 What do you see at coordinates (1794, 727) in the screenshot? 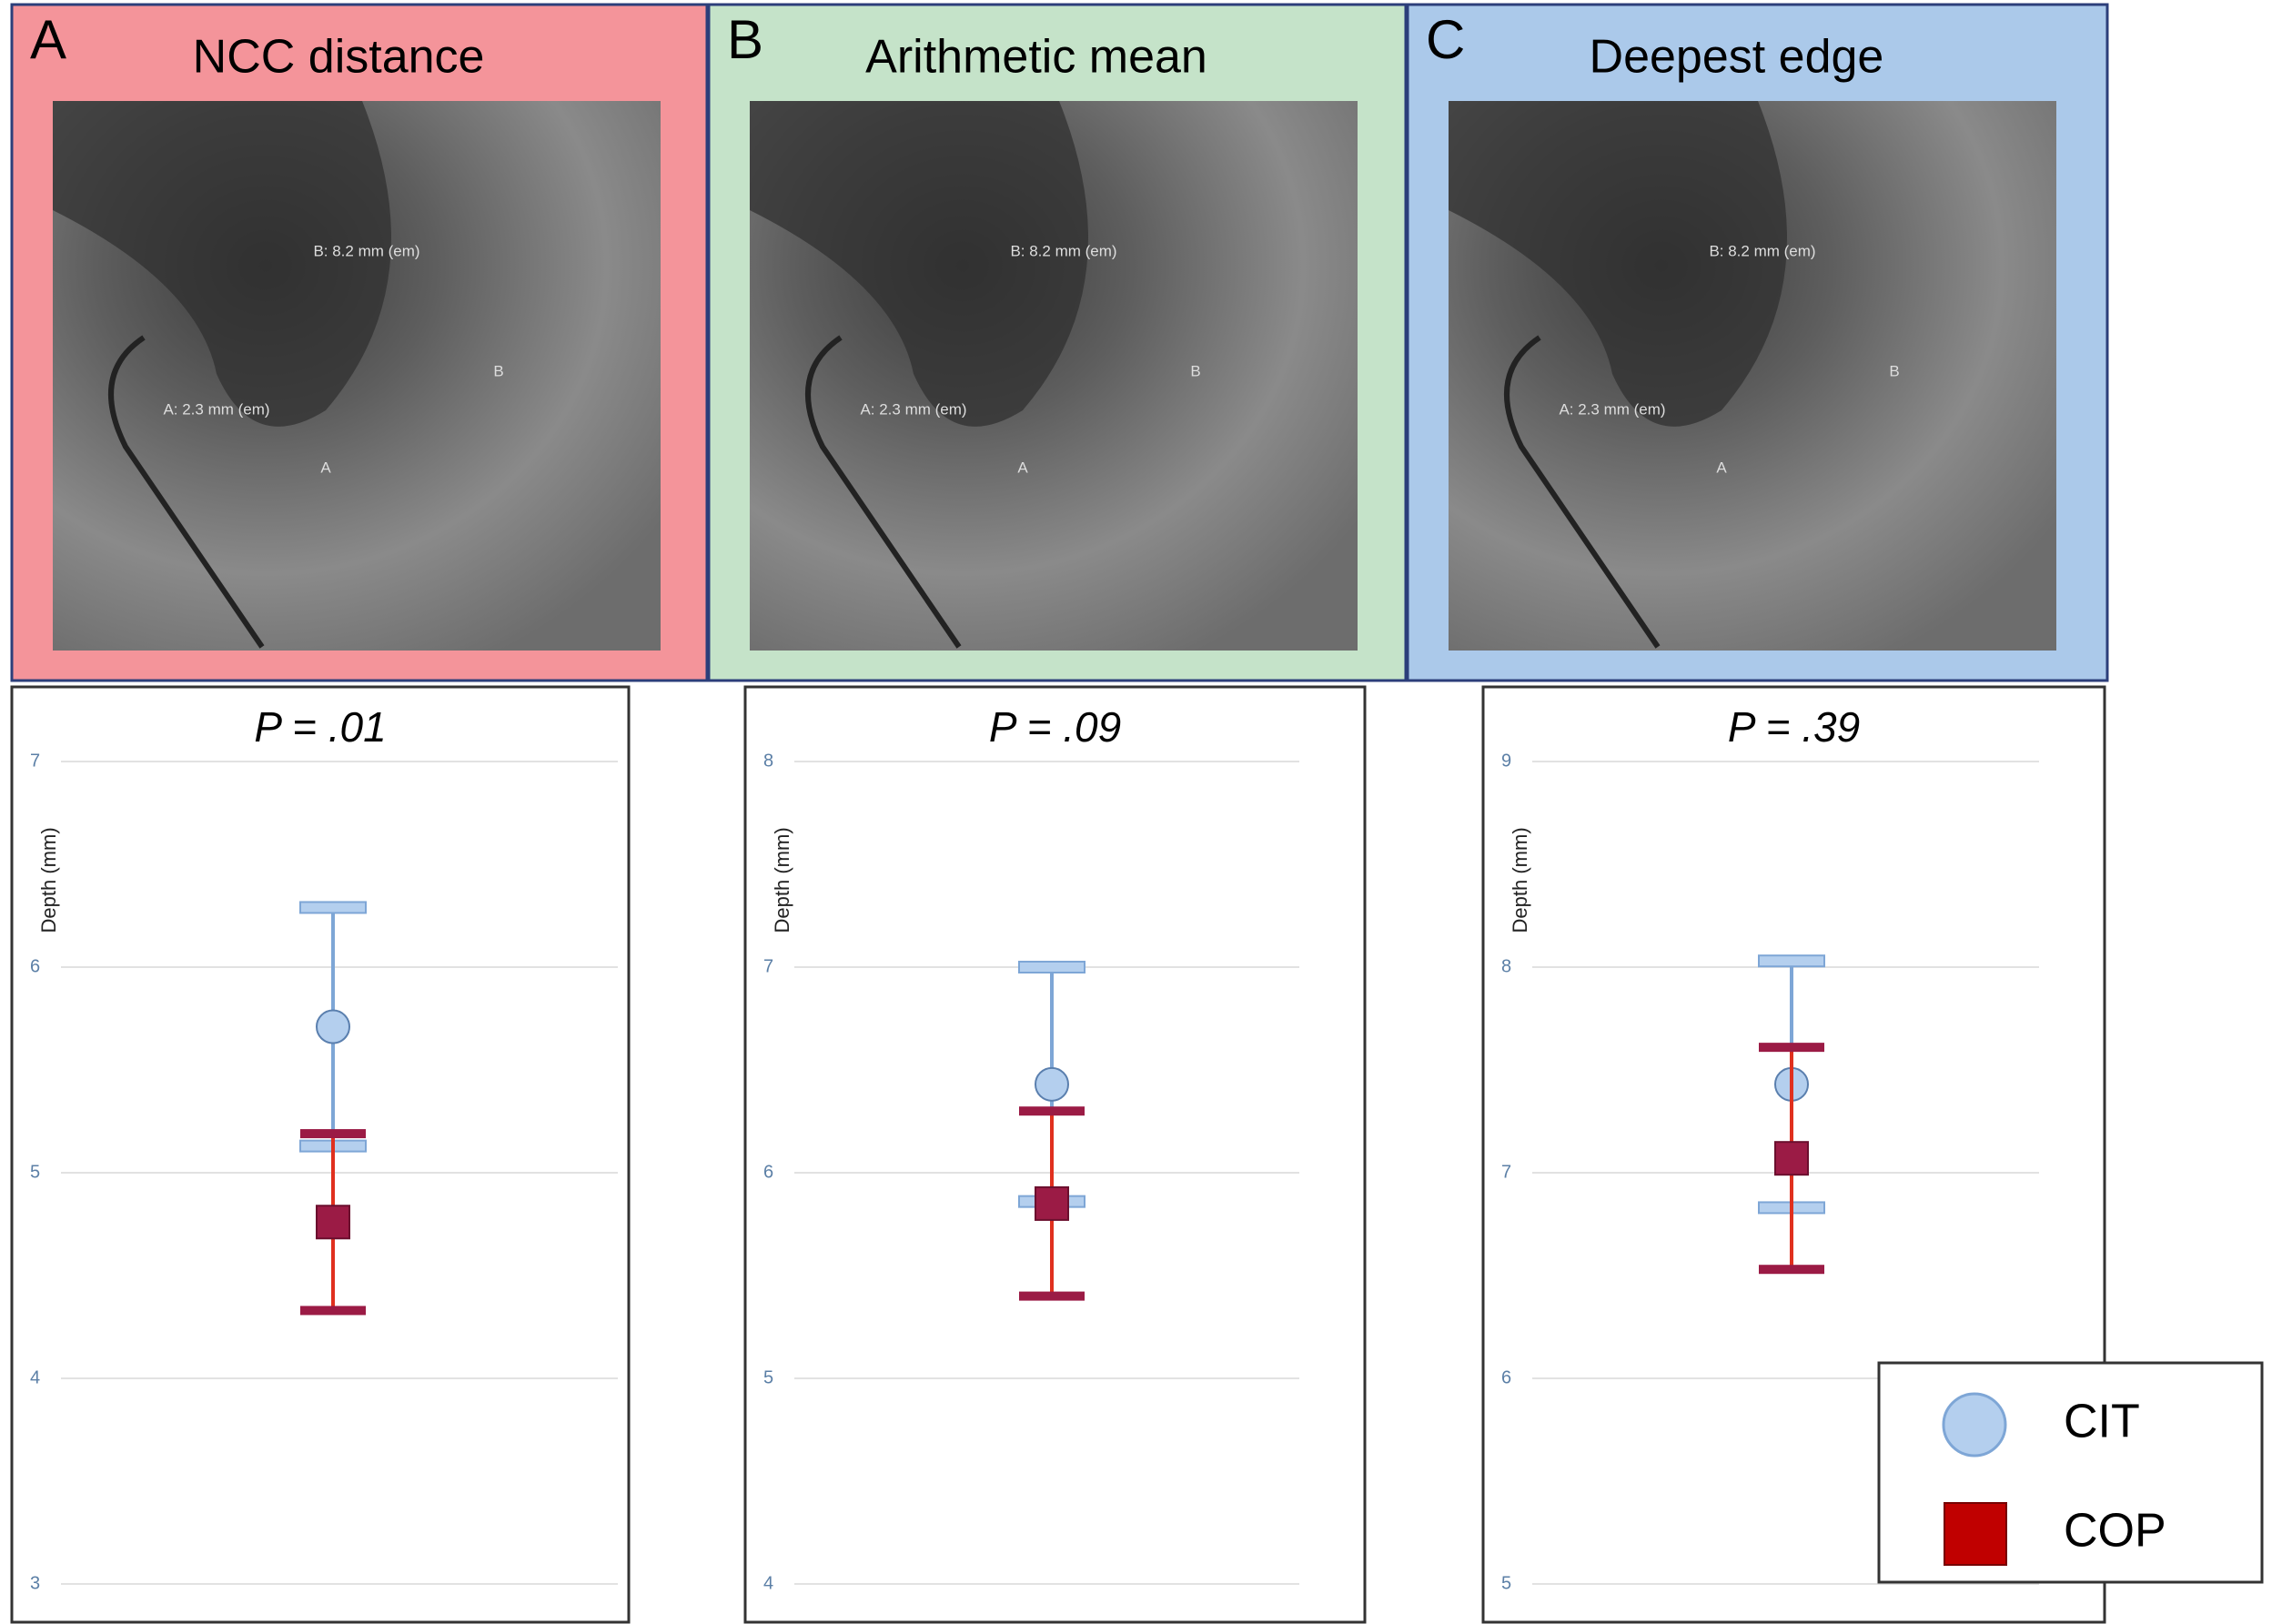
I see `chart-title: P = .39` at bounding box center [1794, 727].